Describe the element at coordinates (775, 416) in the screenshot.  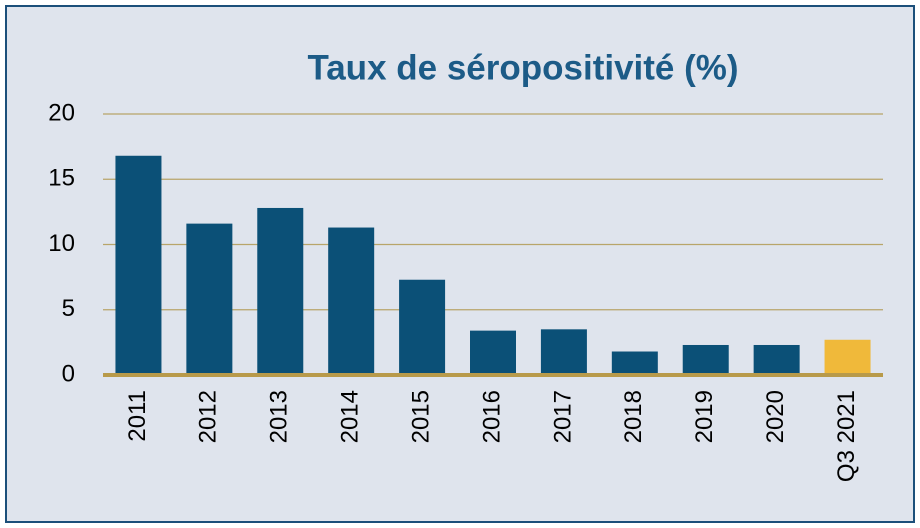
I see `x-tick-label: 2020` at that location.